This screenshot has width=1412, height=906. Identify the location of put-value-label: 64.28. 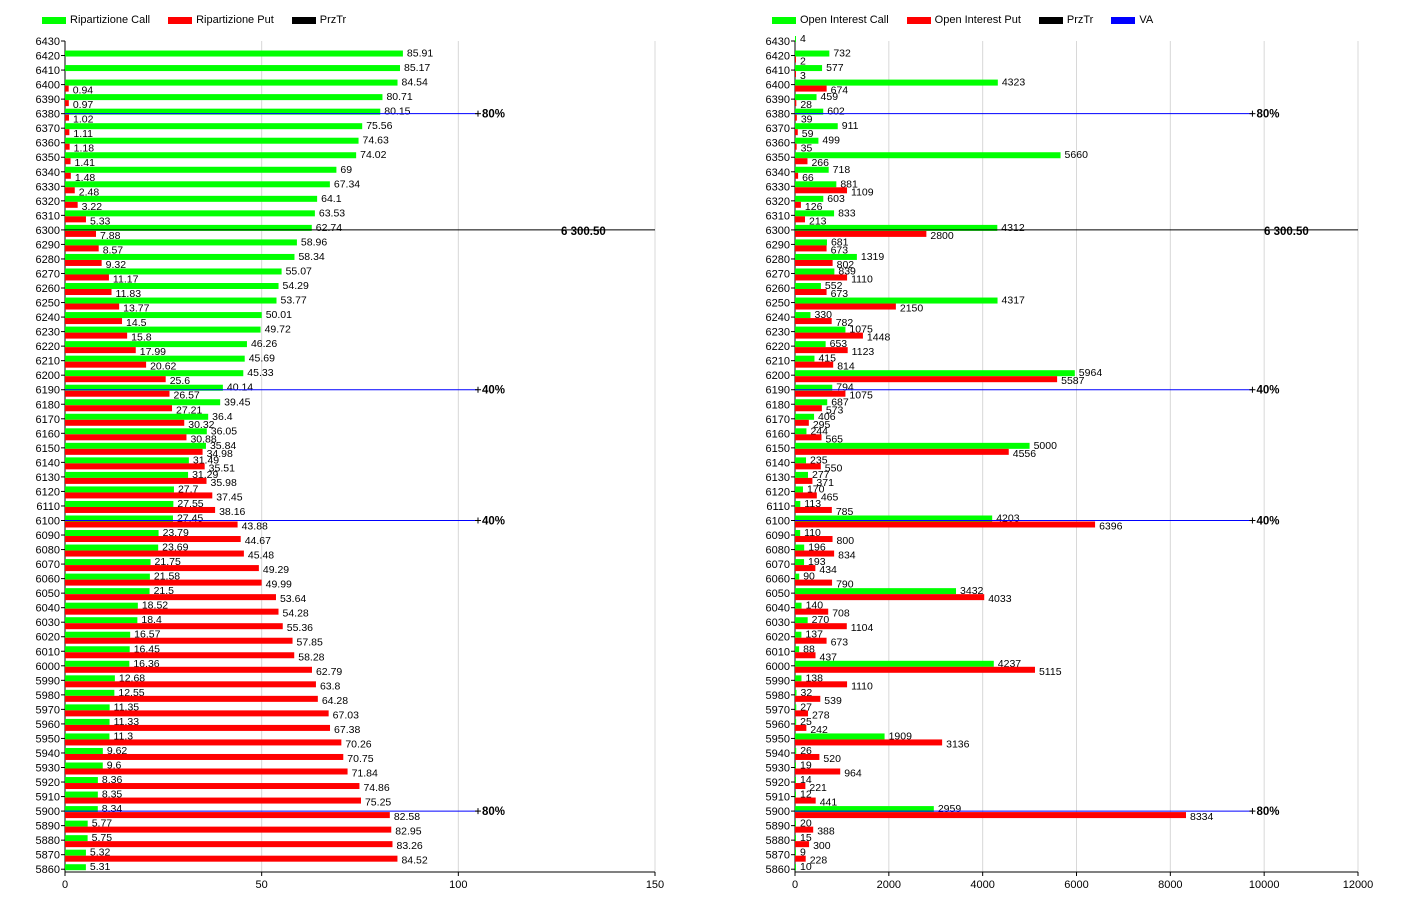
(335, 701).